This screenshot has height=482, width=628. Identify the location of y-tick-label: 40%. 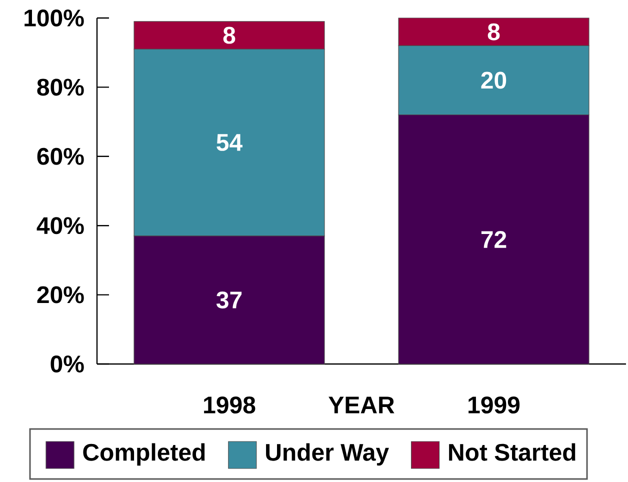
(60, 225).